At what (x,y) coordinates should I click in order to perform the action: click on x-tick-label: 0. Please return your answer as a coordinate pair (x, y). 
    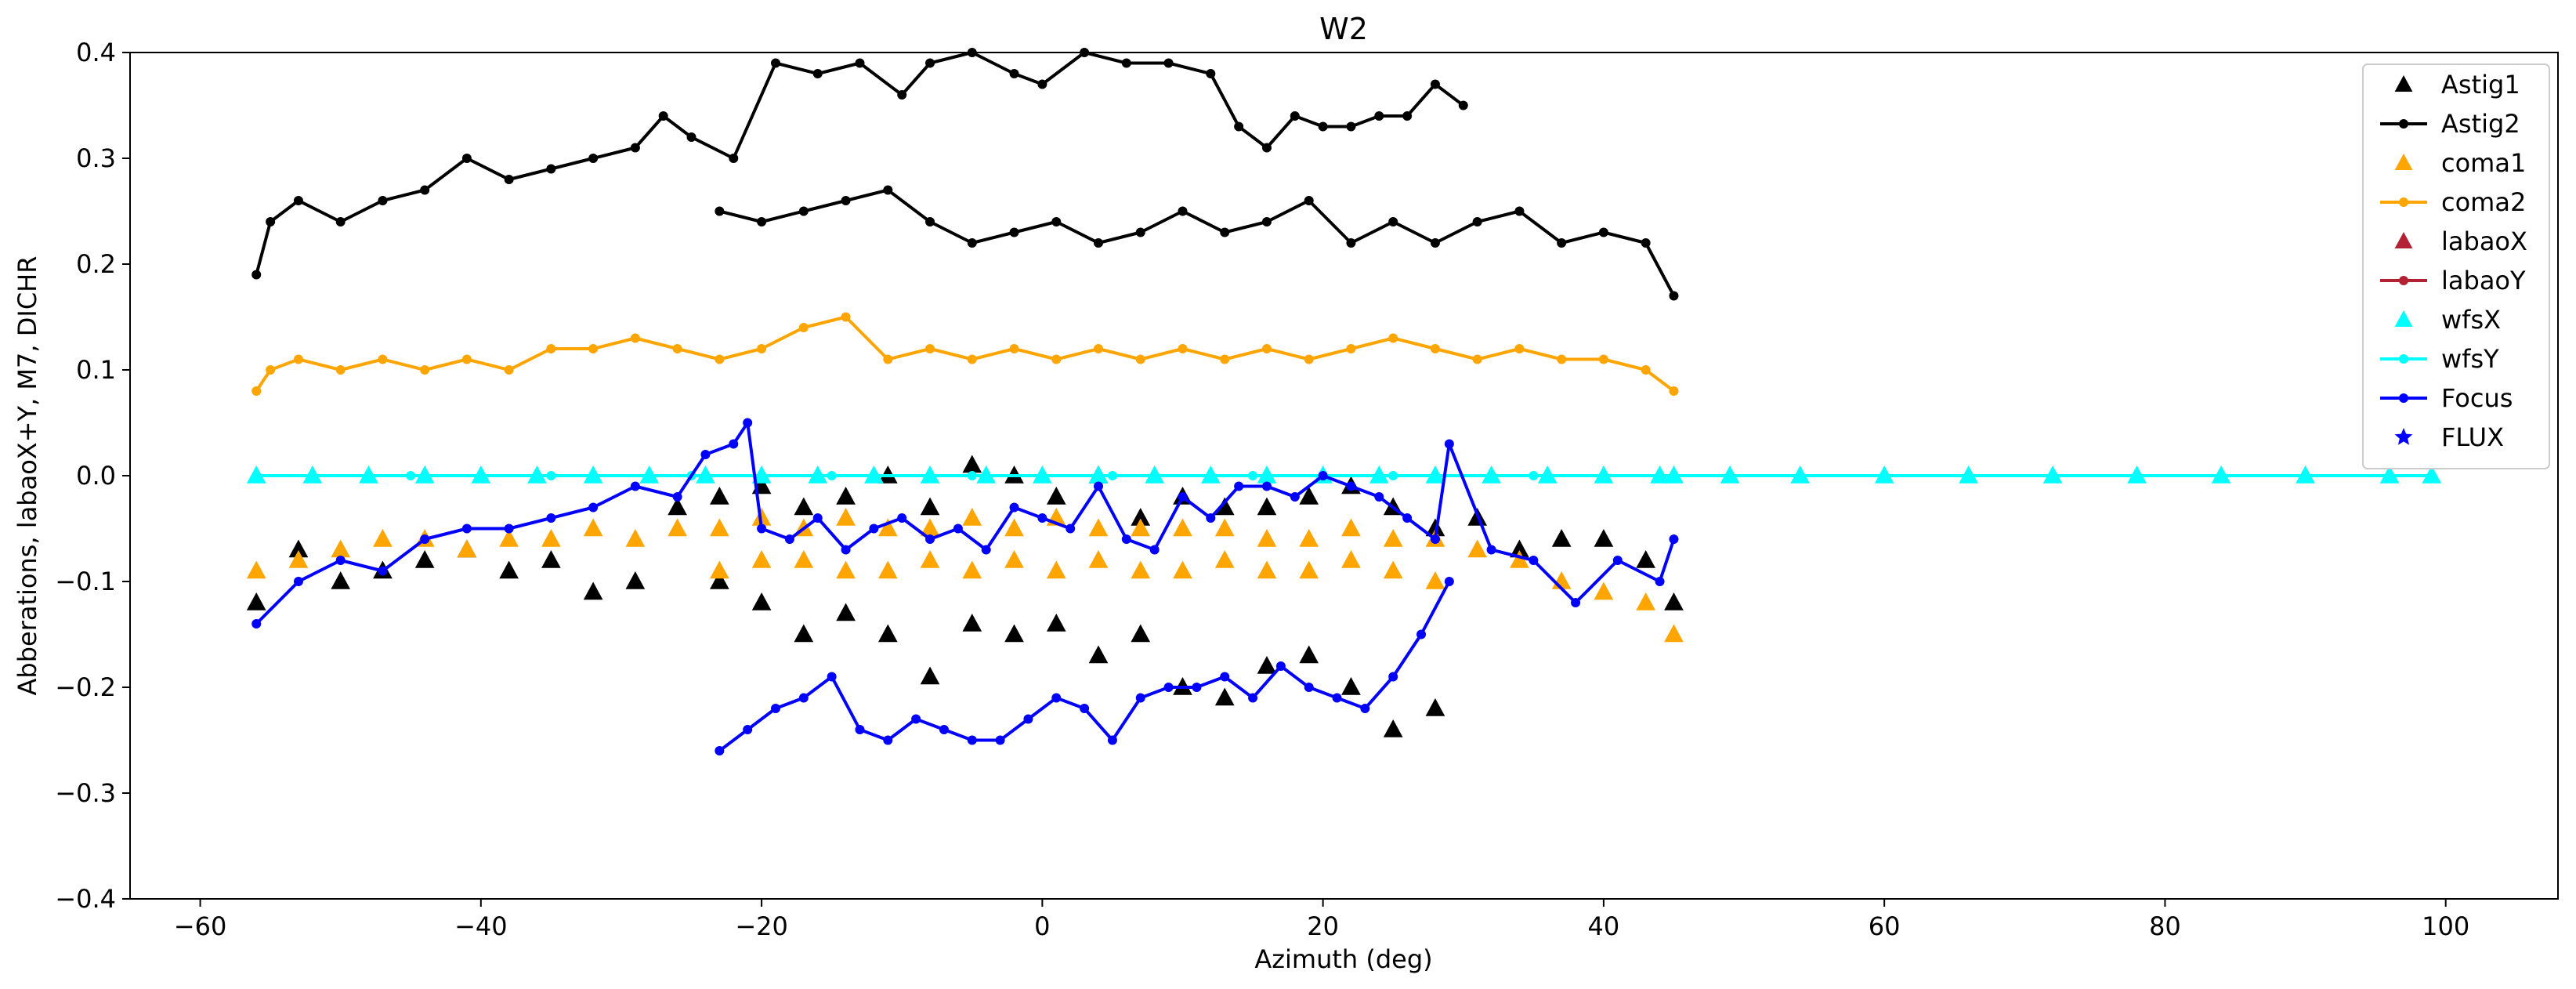
    Looking at the image, I should click on (1042, 926).